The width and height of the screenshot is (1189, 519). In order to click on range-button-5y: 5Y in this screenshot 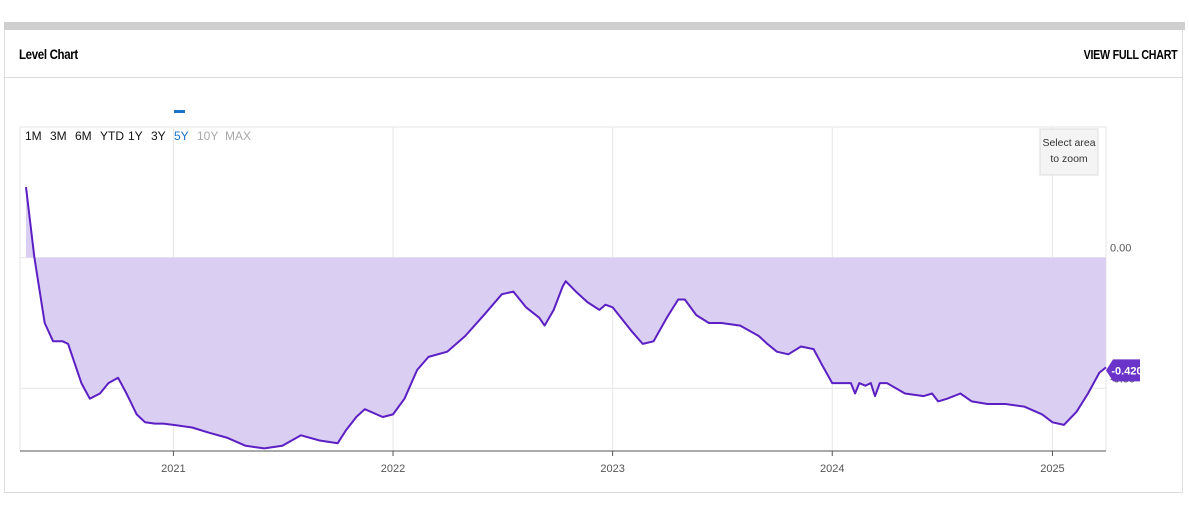, I will do `click(181, 136)`.